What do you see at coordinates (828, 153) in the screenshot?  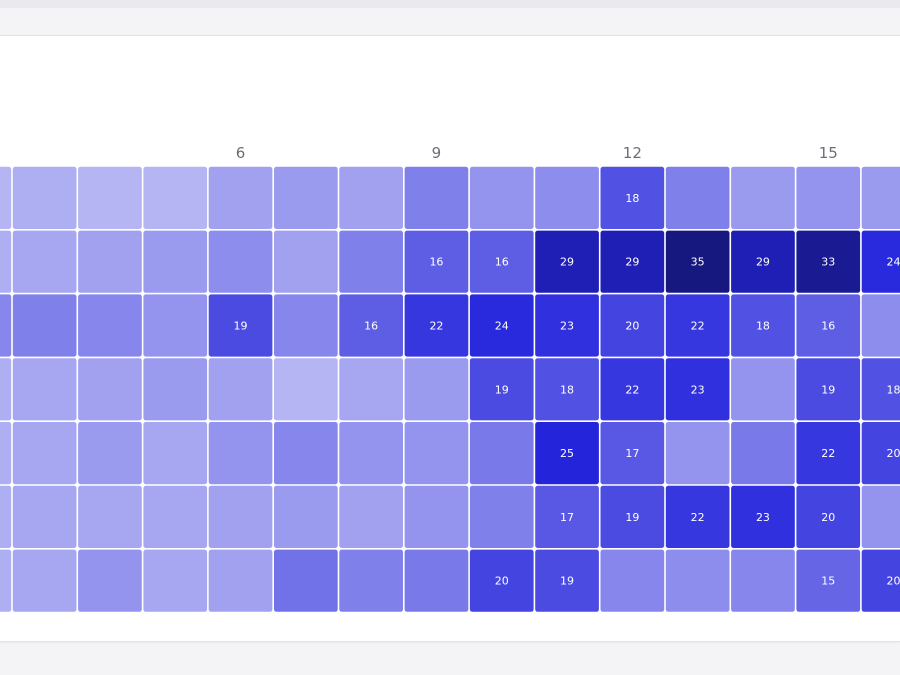 I see `x-tick-label: 15` at bounding box center [828, 153].